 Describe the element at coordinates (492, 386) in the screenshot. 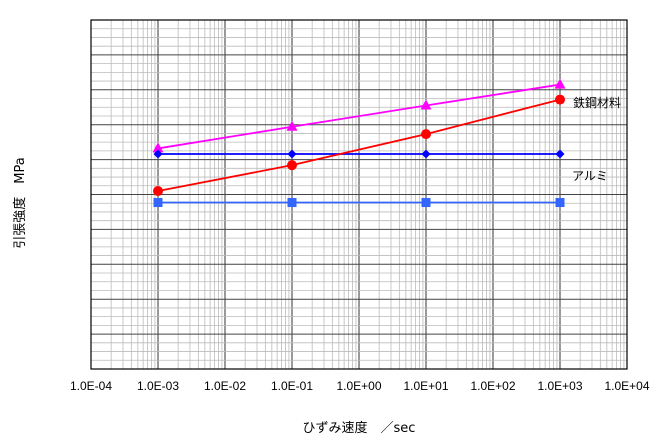

I see `x-tick-label: 1.0E+02` at that location.